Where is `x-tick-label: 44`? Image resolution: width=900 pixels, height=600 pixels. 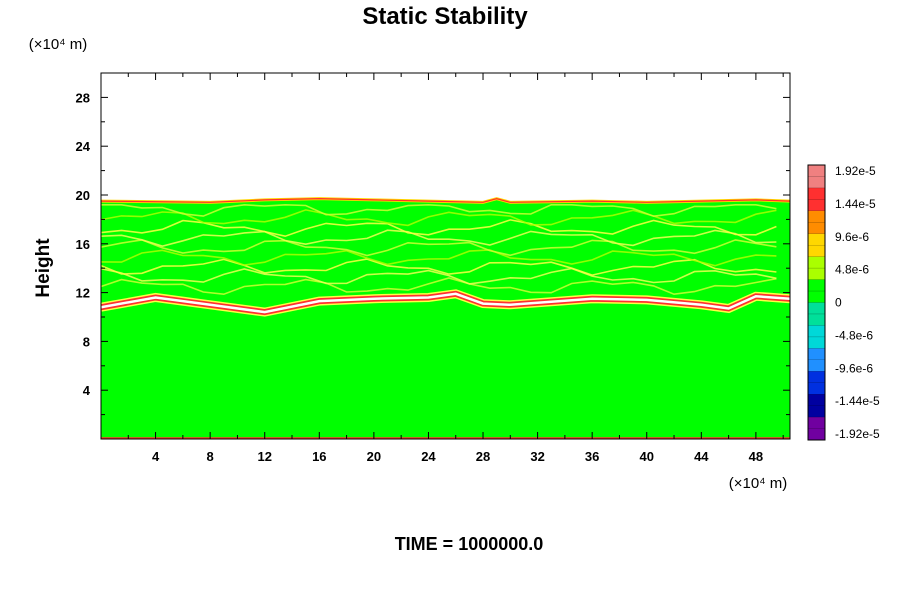
x-tick-label: 44 is located at coordinates (701, 456).